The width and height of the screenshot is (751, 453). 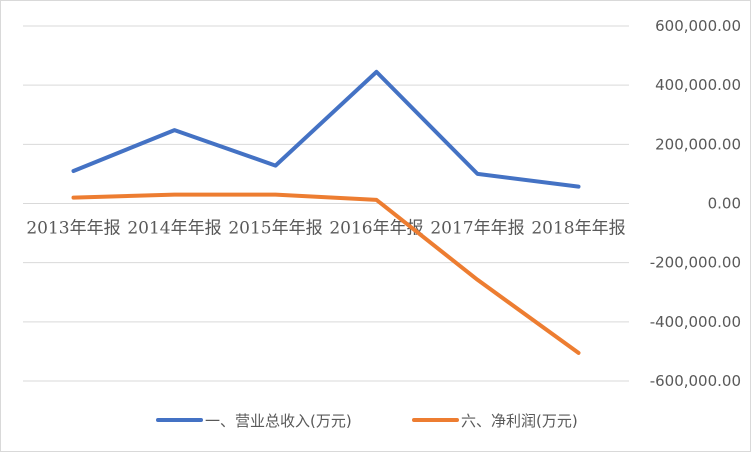 What do you see at coordinates (578, 229) in the screenshot?
I see `x-category-label: 2018年年报` at bounding box center [578, 229].